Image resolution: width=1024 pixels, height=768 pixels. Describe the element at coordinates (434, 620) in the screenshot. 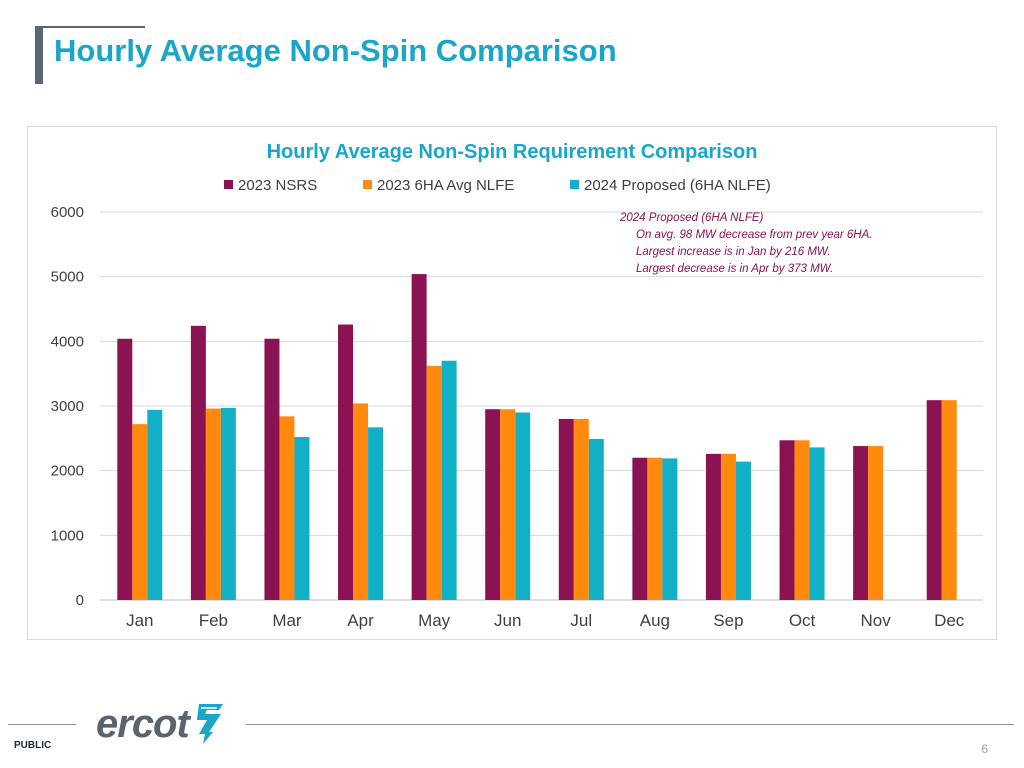

I see `x-tick-label: May` at that location.